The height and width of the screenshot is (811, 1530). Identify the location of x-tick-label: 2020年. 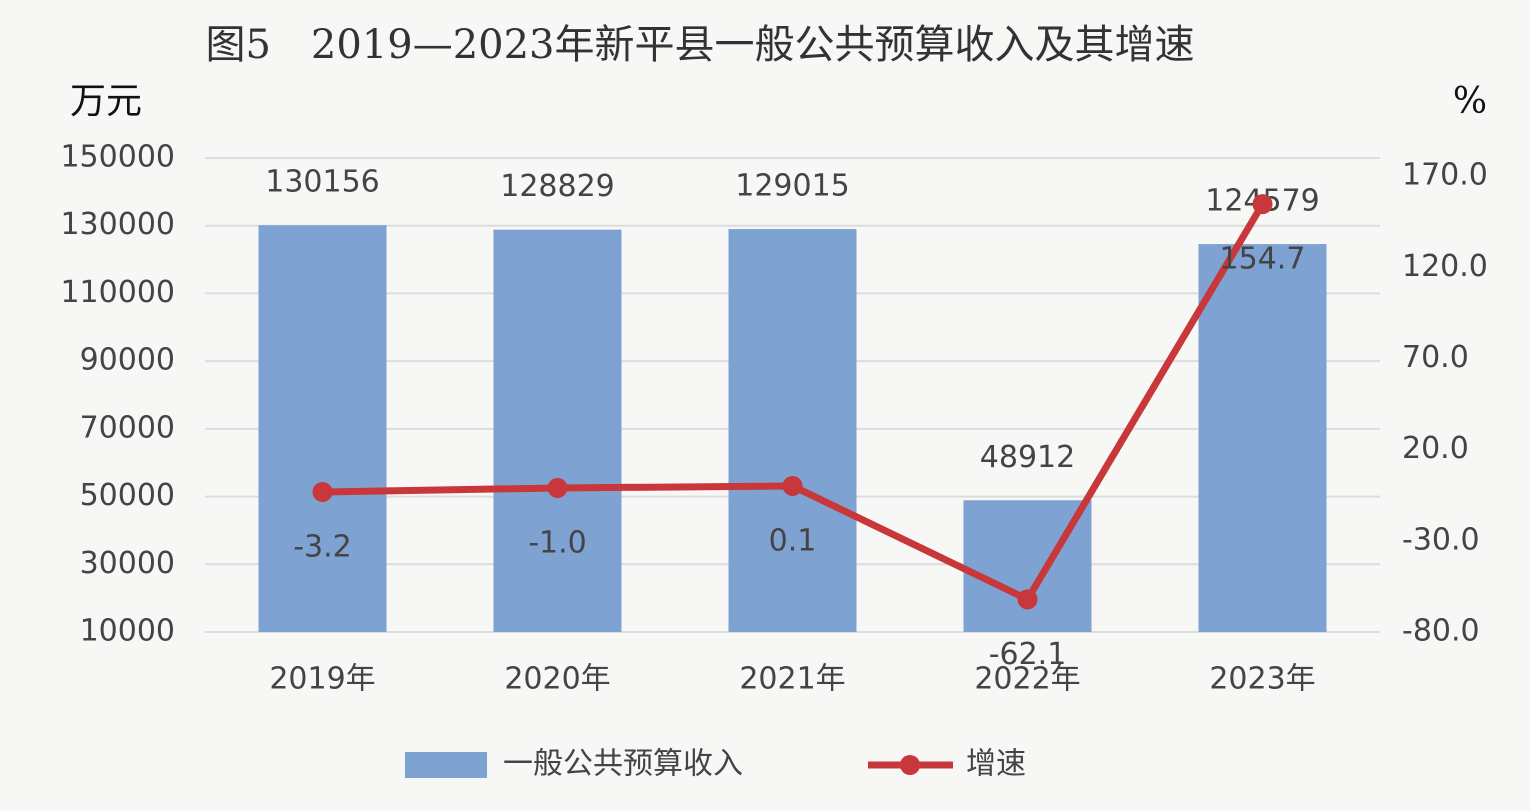
(557, 679).